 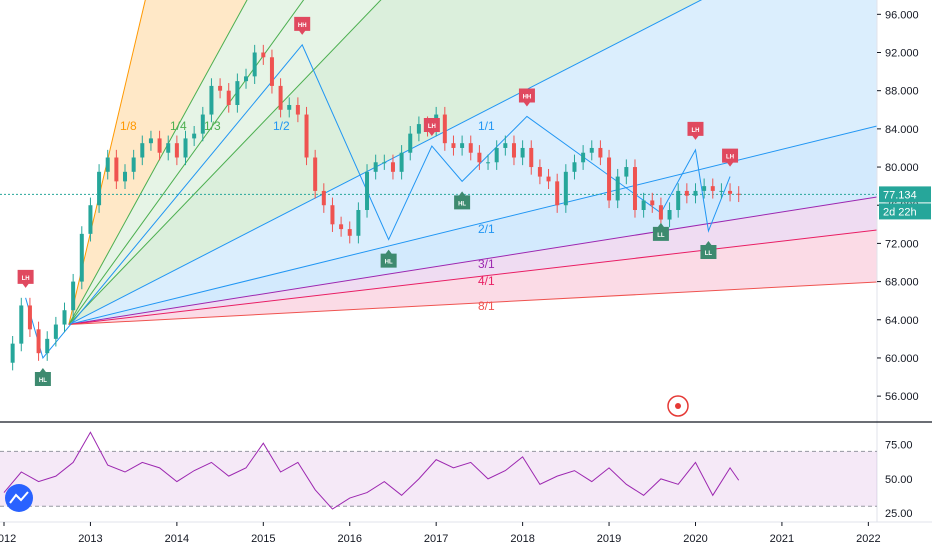 I want to click on x-tick-label: 2022, so click(x=868, y=539).